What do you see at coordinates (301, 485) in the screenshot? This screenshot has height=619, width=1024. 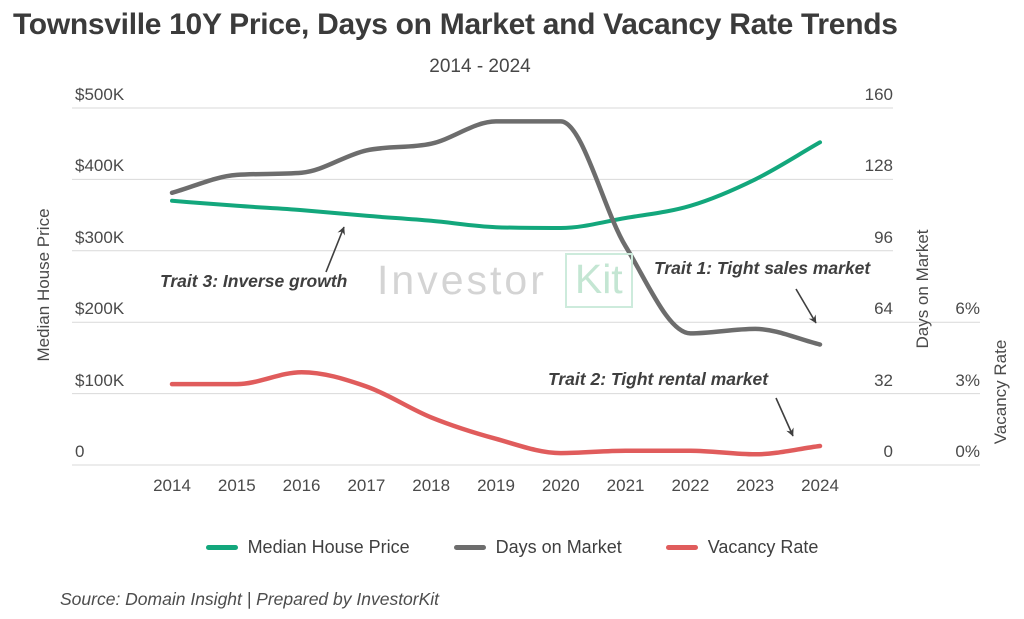 I see `year-tick-label: 2016` at bounding box center [301, 485].